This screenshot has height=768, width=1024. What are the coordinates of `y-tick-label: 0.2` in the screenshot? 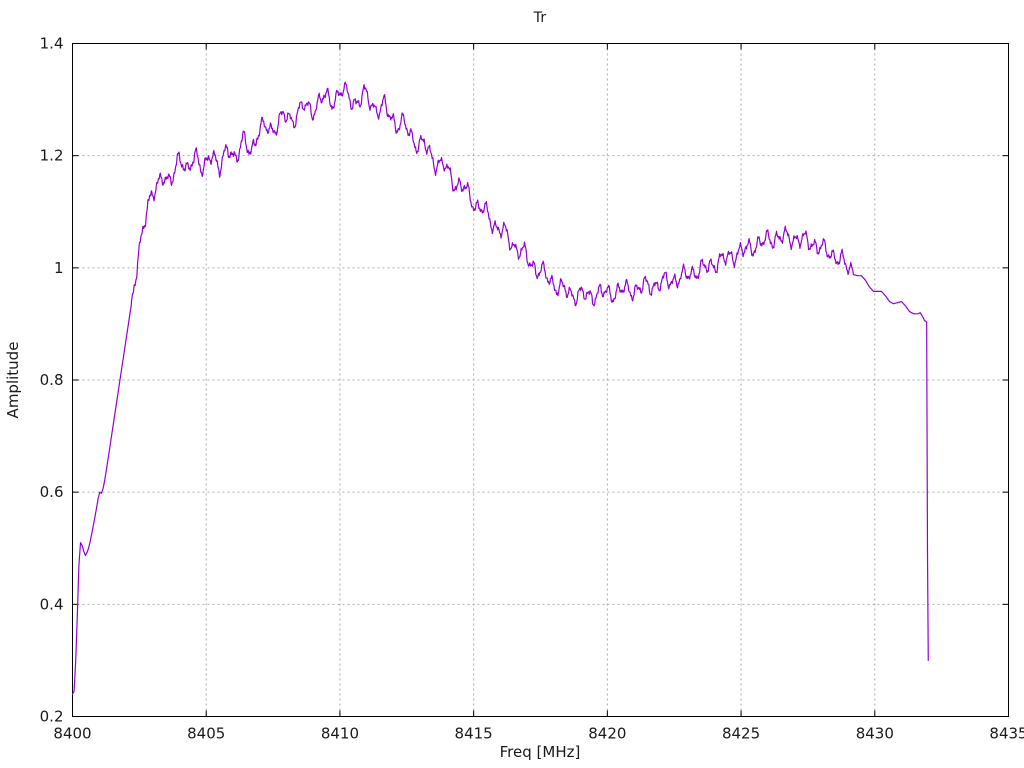 It's located at (52, 717).